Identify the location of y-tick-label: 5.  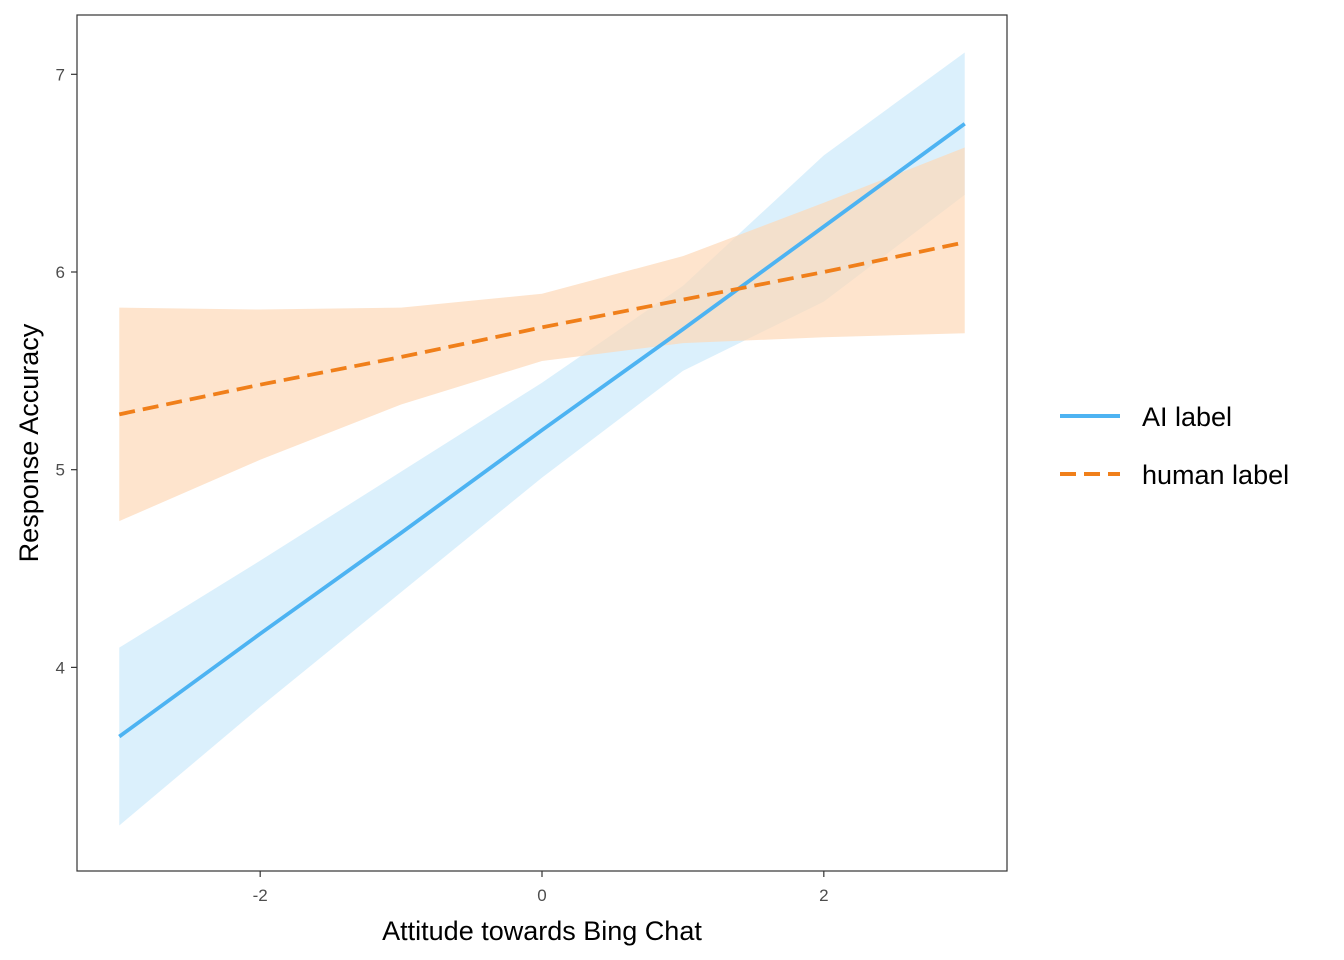
(60, 470).